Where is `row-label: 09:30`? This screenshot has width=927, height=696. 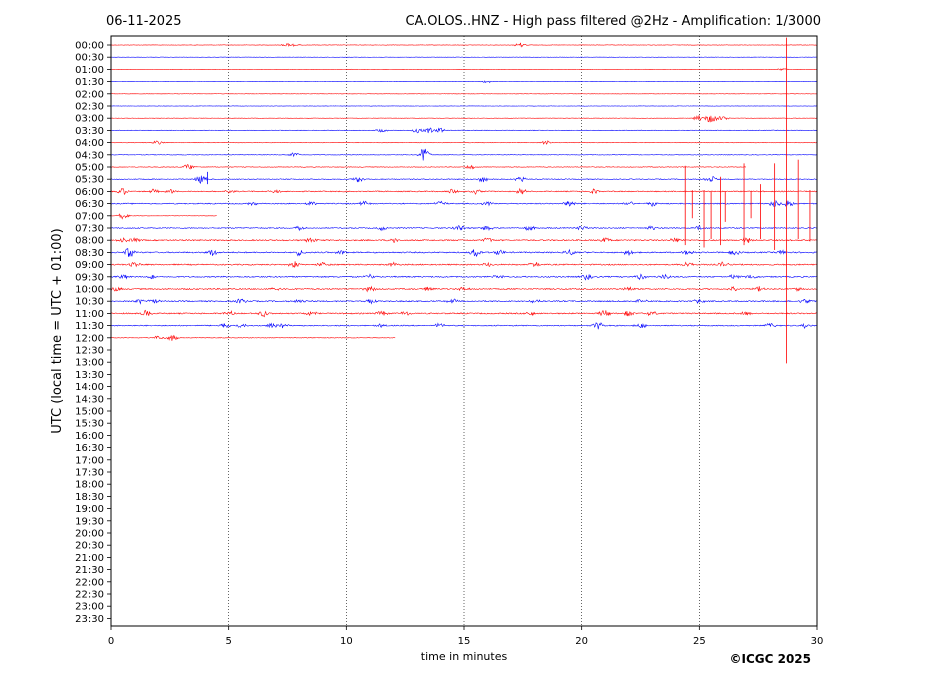
row-label: 09:30 is located at coordinates (89, 277).